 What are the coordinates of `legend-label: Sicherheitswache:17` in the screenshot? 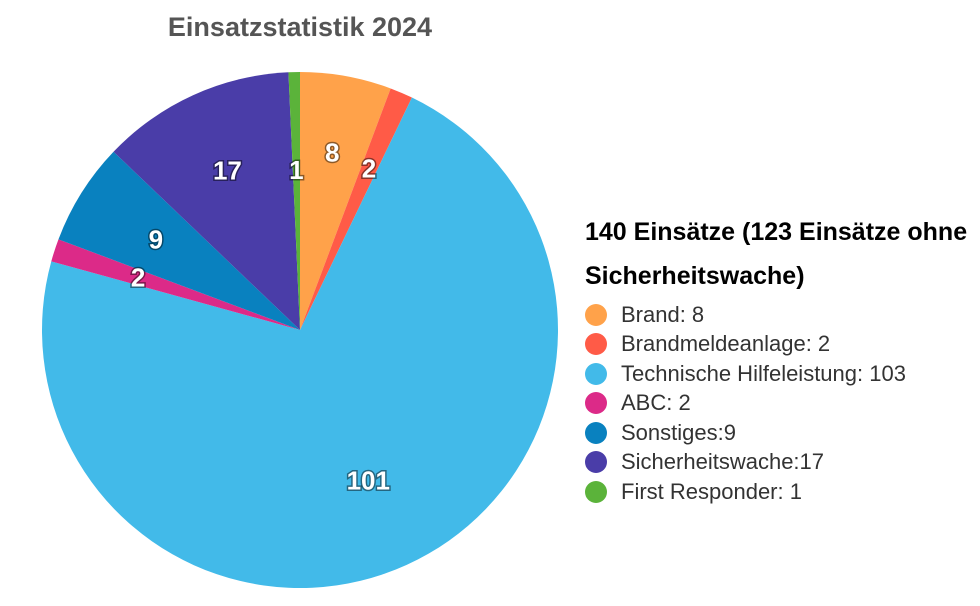 It's located at (723, 462).